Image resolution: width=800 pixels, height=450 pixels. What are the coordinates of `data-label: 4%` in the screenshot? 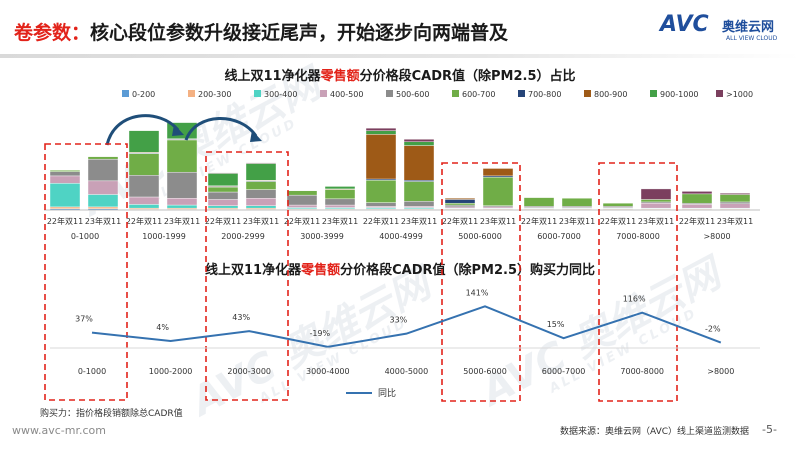 It's located at (162, 327).